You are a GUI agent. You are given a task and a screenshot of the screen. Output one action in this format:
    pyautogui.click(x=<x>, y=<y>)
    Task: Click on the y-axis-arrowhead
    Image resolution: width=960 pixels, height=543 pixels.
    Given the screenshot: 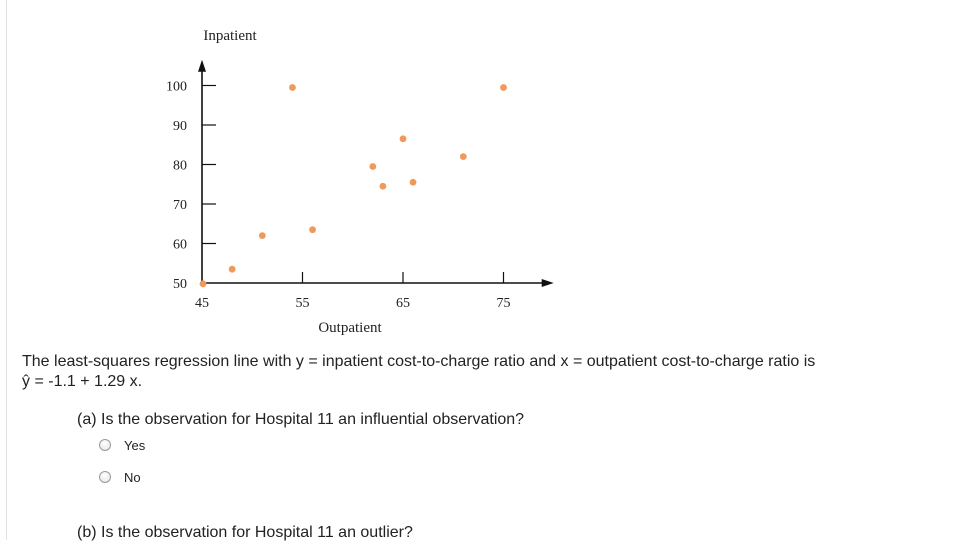 What is the action you would take?
    pyautogui.click(x=202, y=65)
    